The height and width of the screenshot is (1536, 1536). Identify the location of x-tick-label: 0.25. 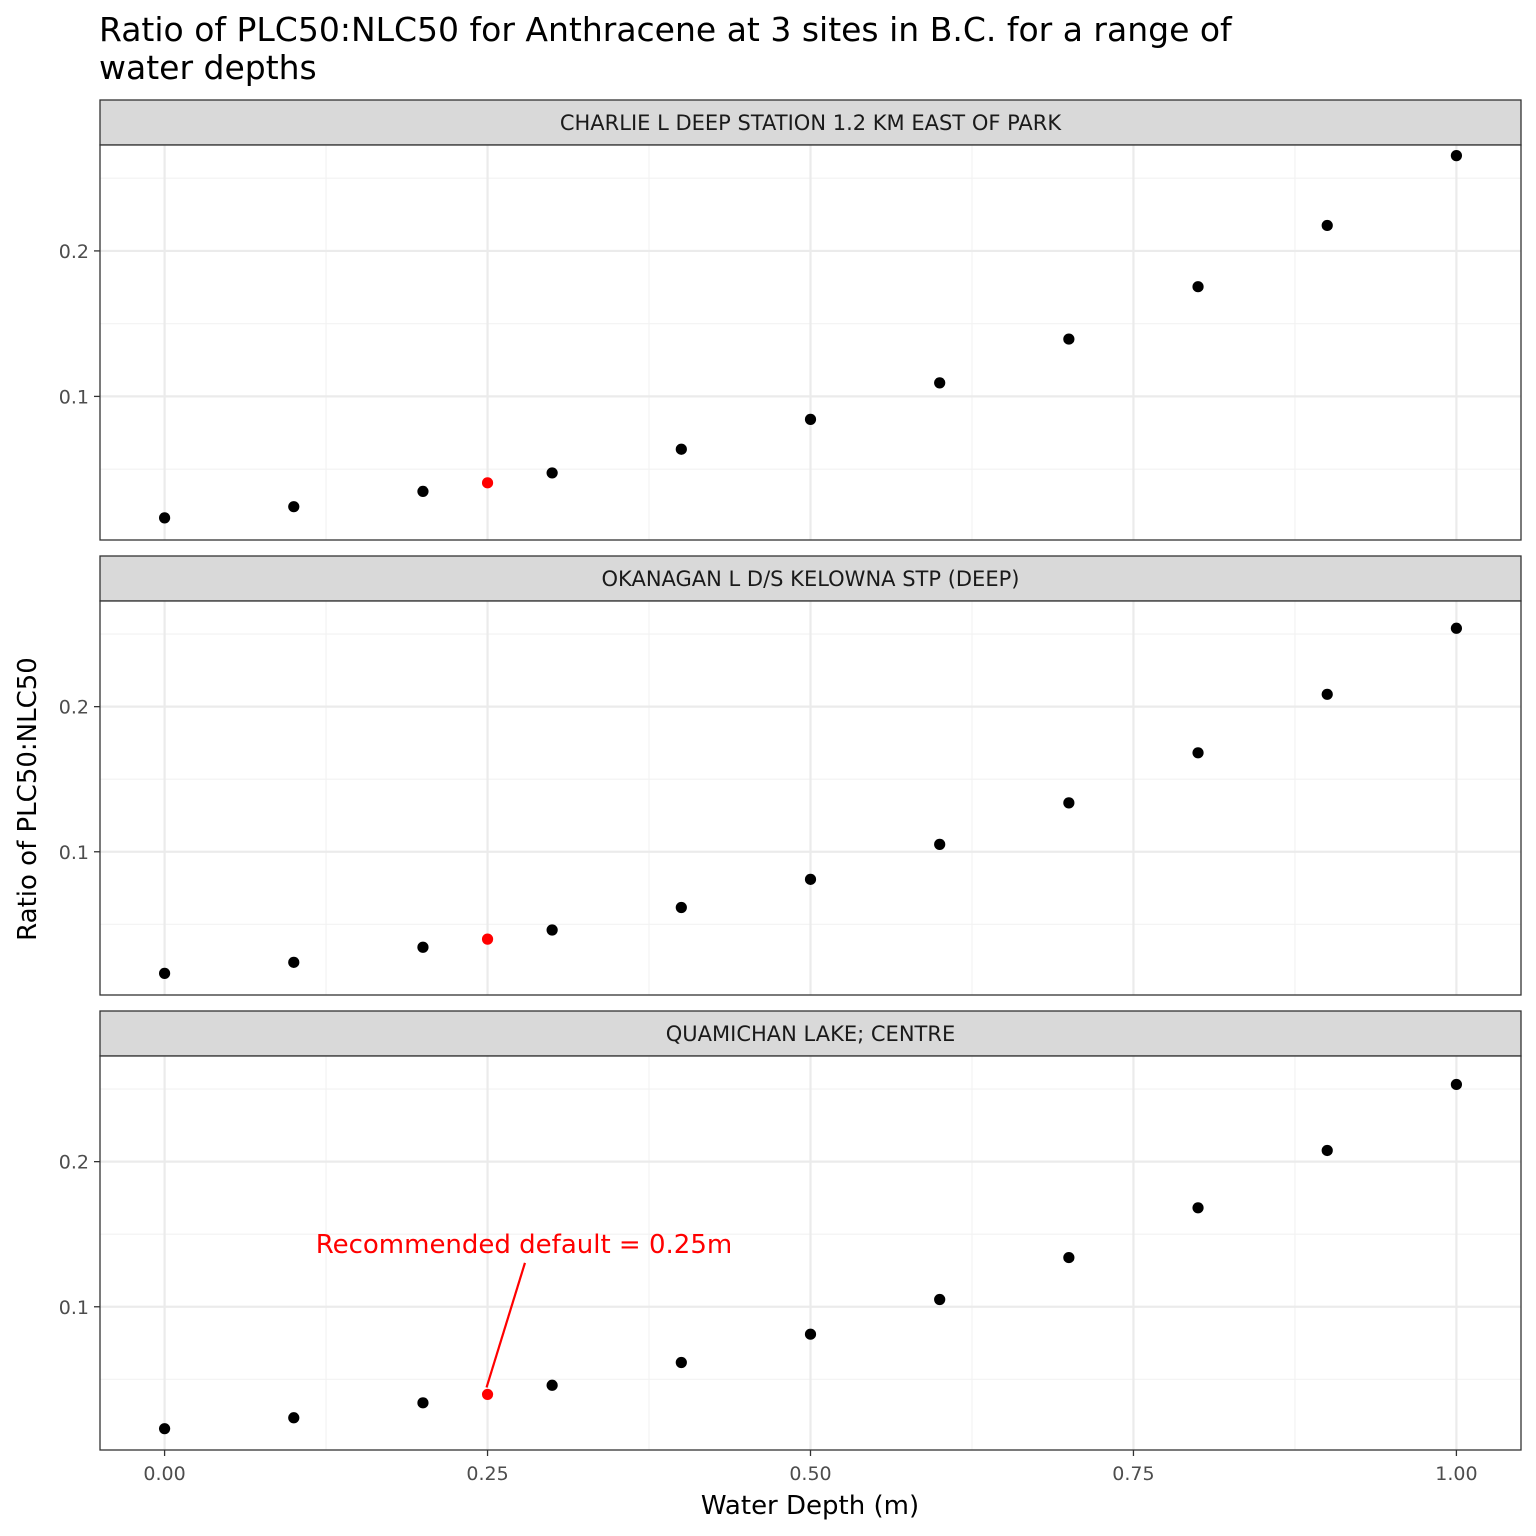
(487, 1474).